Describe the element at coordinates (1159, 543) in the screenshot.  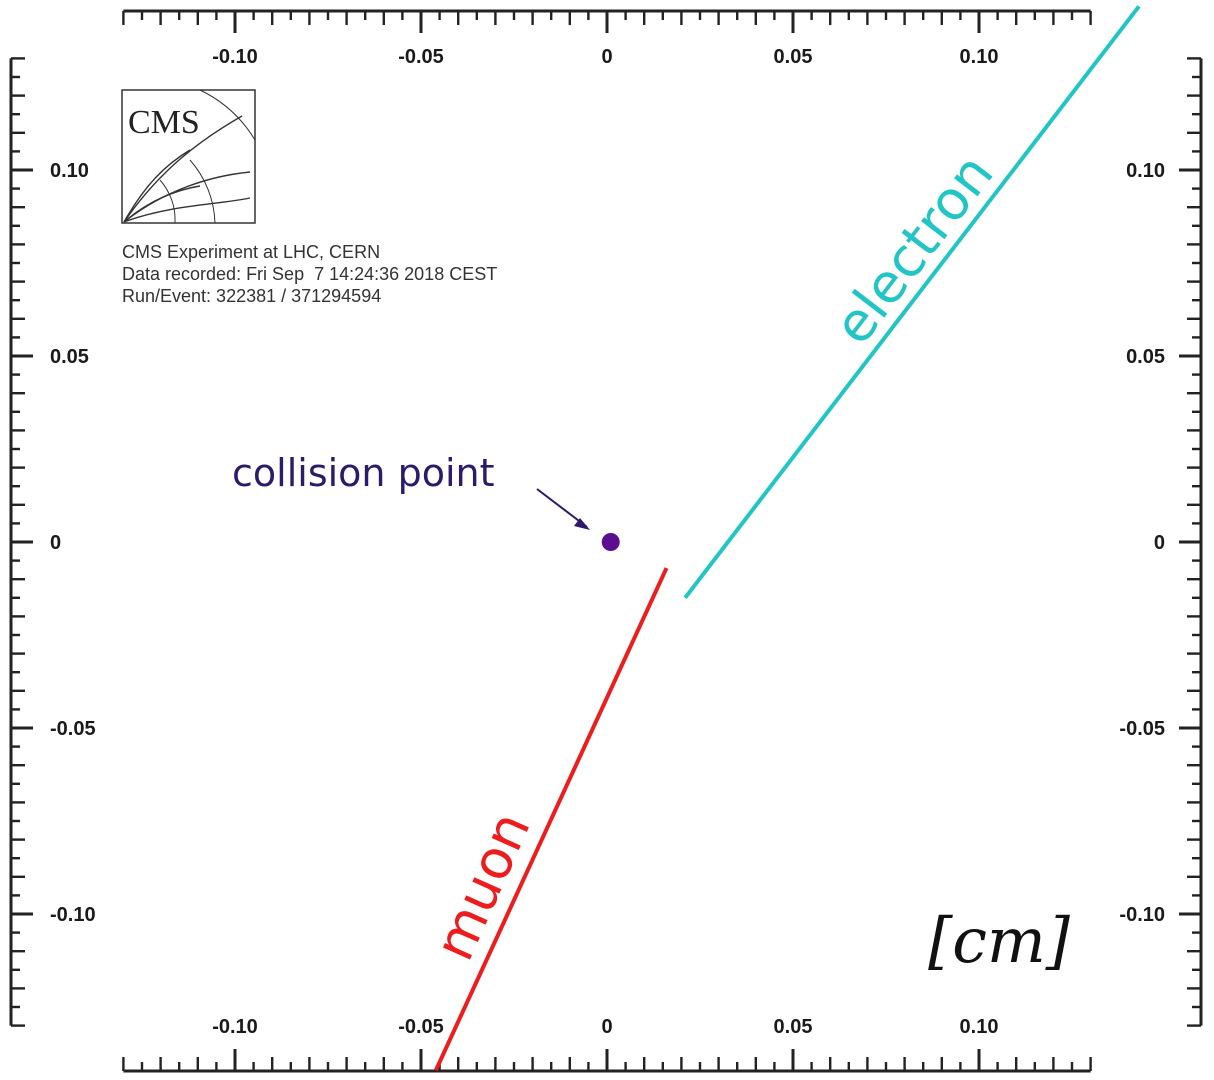
I see `y-tick-label-right: 0` at that location.